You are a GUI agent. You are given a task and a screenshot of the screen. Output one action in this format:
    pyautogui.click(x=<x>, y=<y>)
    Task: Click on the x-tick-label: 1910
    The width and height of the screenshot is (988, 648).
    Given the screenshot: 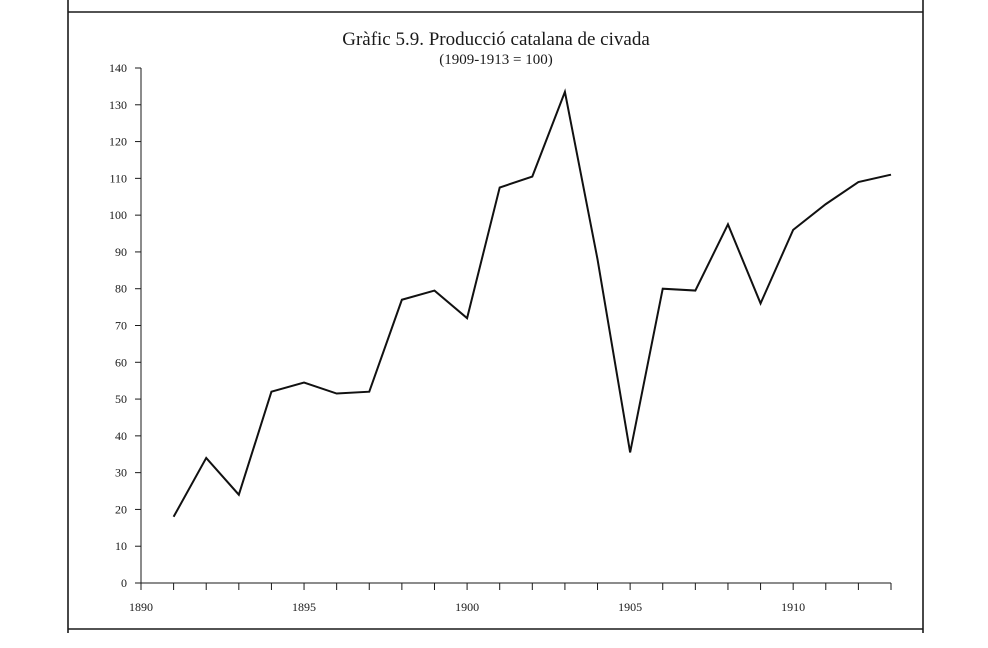 What is the action you would take?
    pyautogui.click(x=793, y=607)
    